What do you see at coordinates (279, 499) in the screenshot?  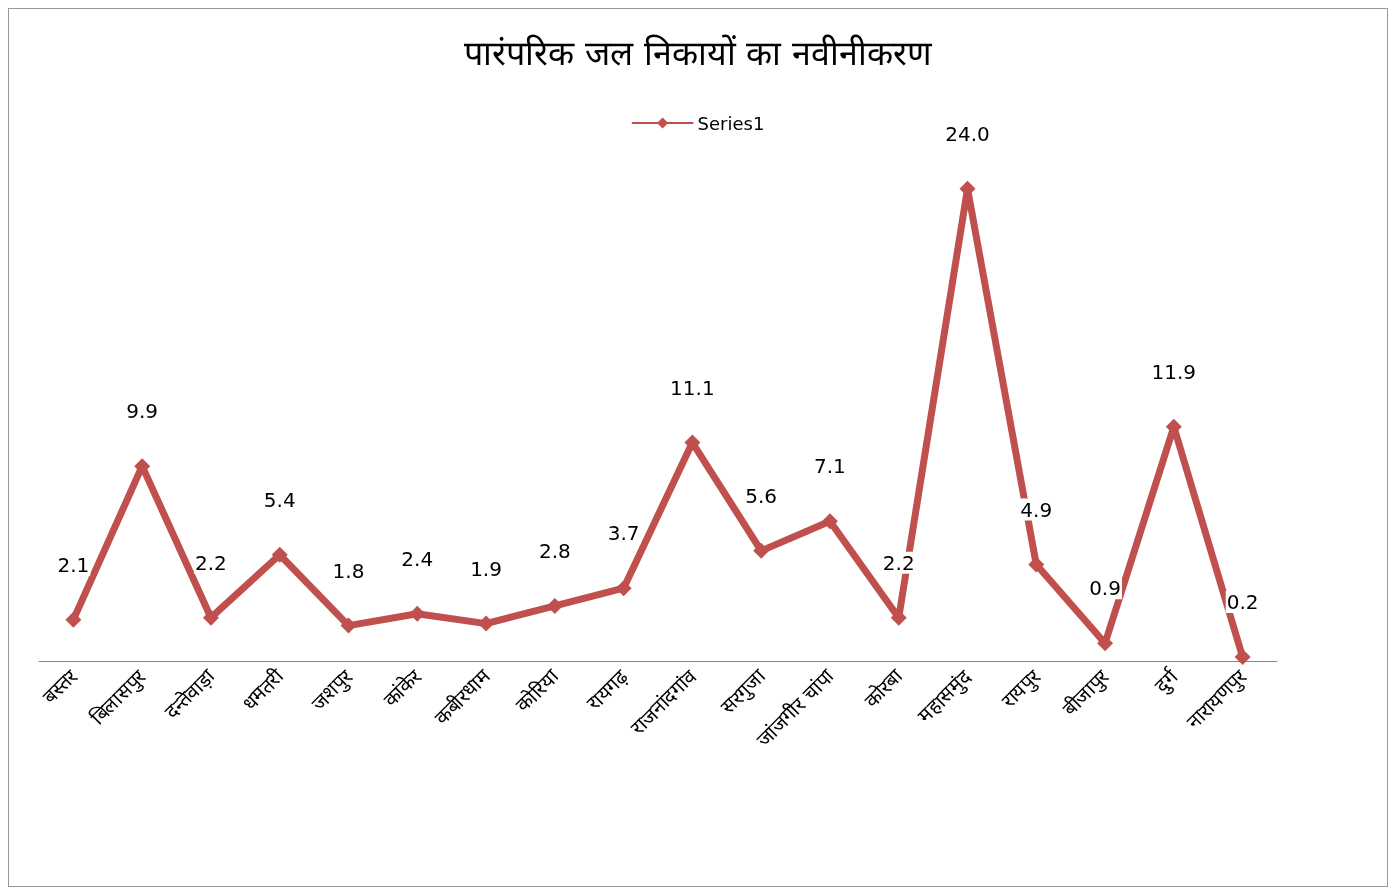 I see `data-label: 5.4` at bounding box center [279, 499].